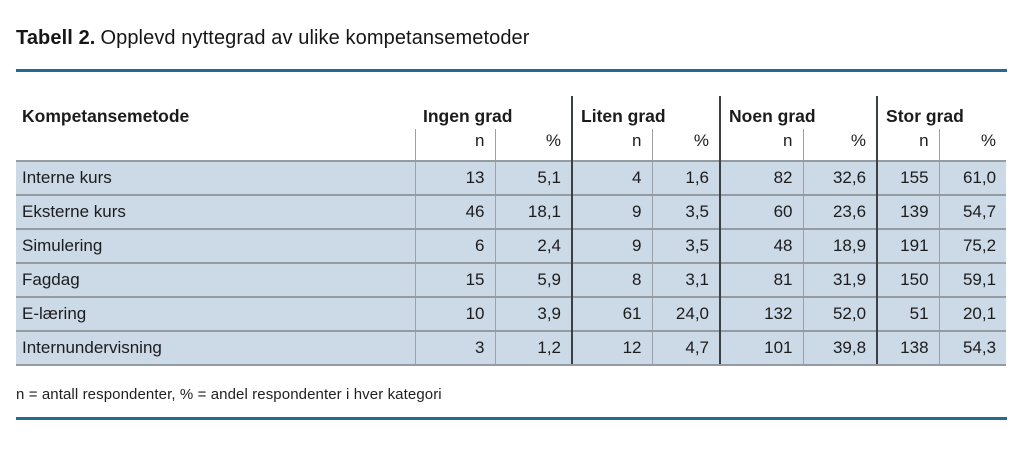  Describe the element at coordinates (840, 245) in the screenshot. I see `cell-value: 18,9` at that location.